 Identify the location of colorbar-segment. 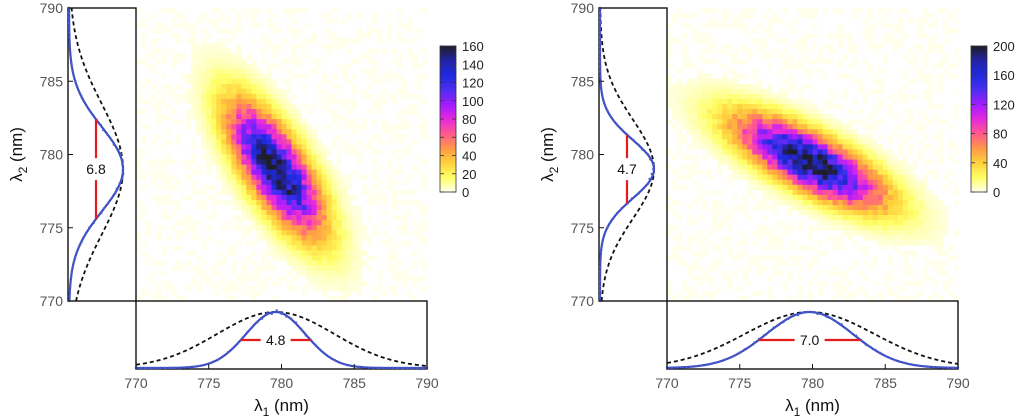
(448, 59).